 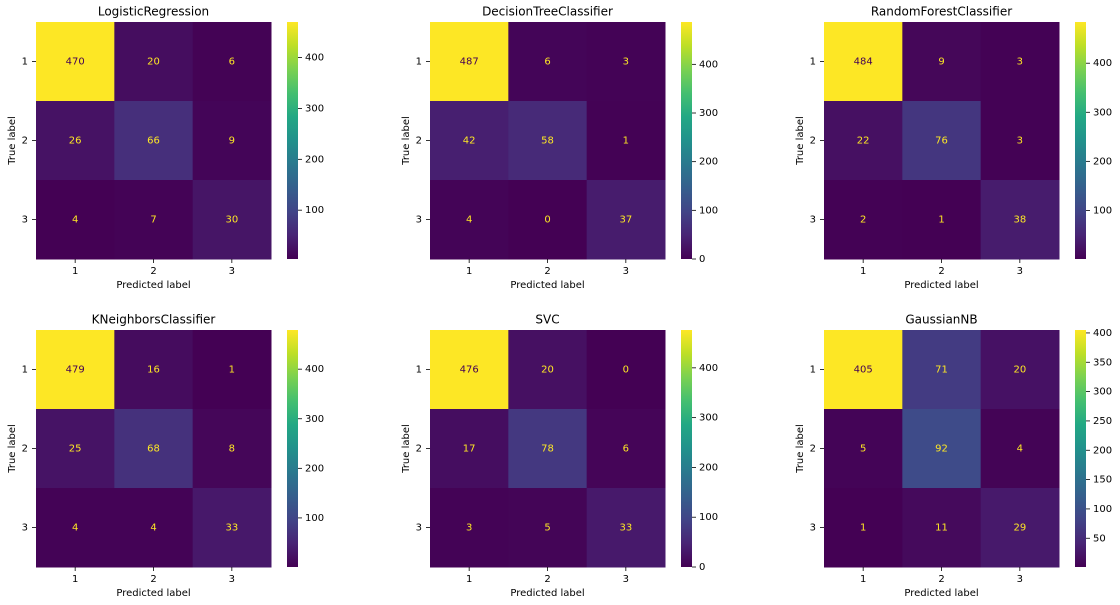 What do you see at coordinates (941, 320) in the screenshot?
I see `chart-title: GaussianNB` at bounding box center [941, 320].